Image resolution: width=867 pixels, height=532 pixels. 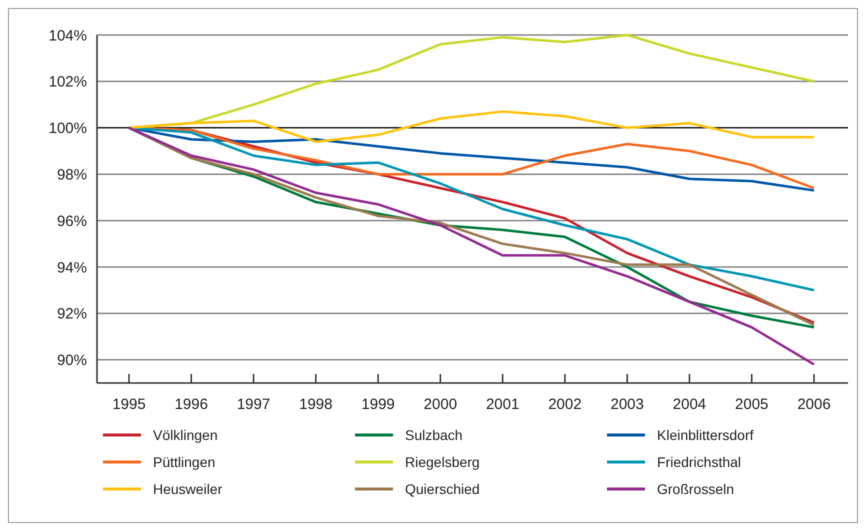 What do you see at coordinates (67, 129) in the screenshot?
I see `y-tick-label: 100%` at bounding box center [67, 129].